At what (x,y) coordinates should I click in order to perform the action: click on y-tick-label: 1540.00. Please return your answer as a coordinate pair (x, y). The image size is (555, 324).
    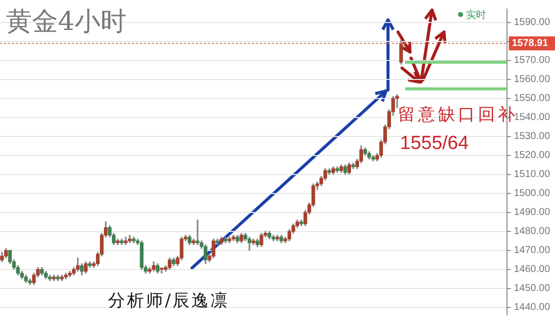
    Looking at the image, I should click on (532, 118).